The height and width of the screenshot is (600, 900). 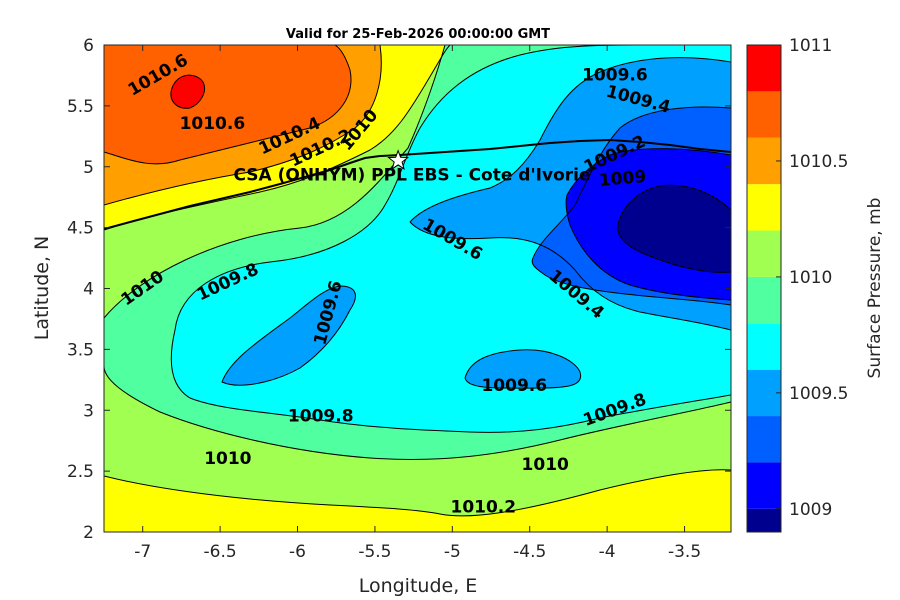 What do you see at coordinates (42, 288) in the screenshot?
I see `y-axis-label: Latitude, N` at bounding box center [42, 288].